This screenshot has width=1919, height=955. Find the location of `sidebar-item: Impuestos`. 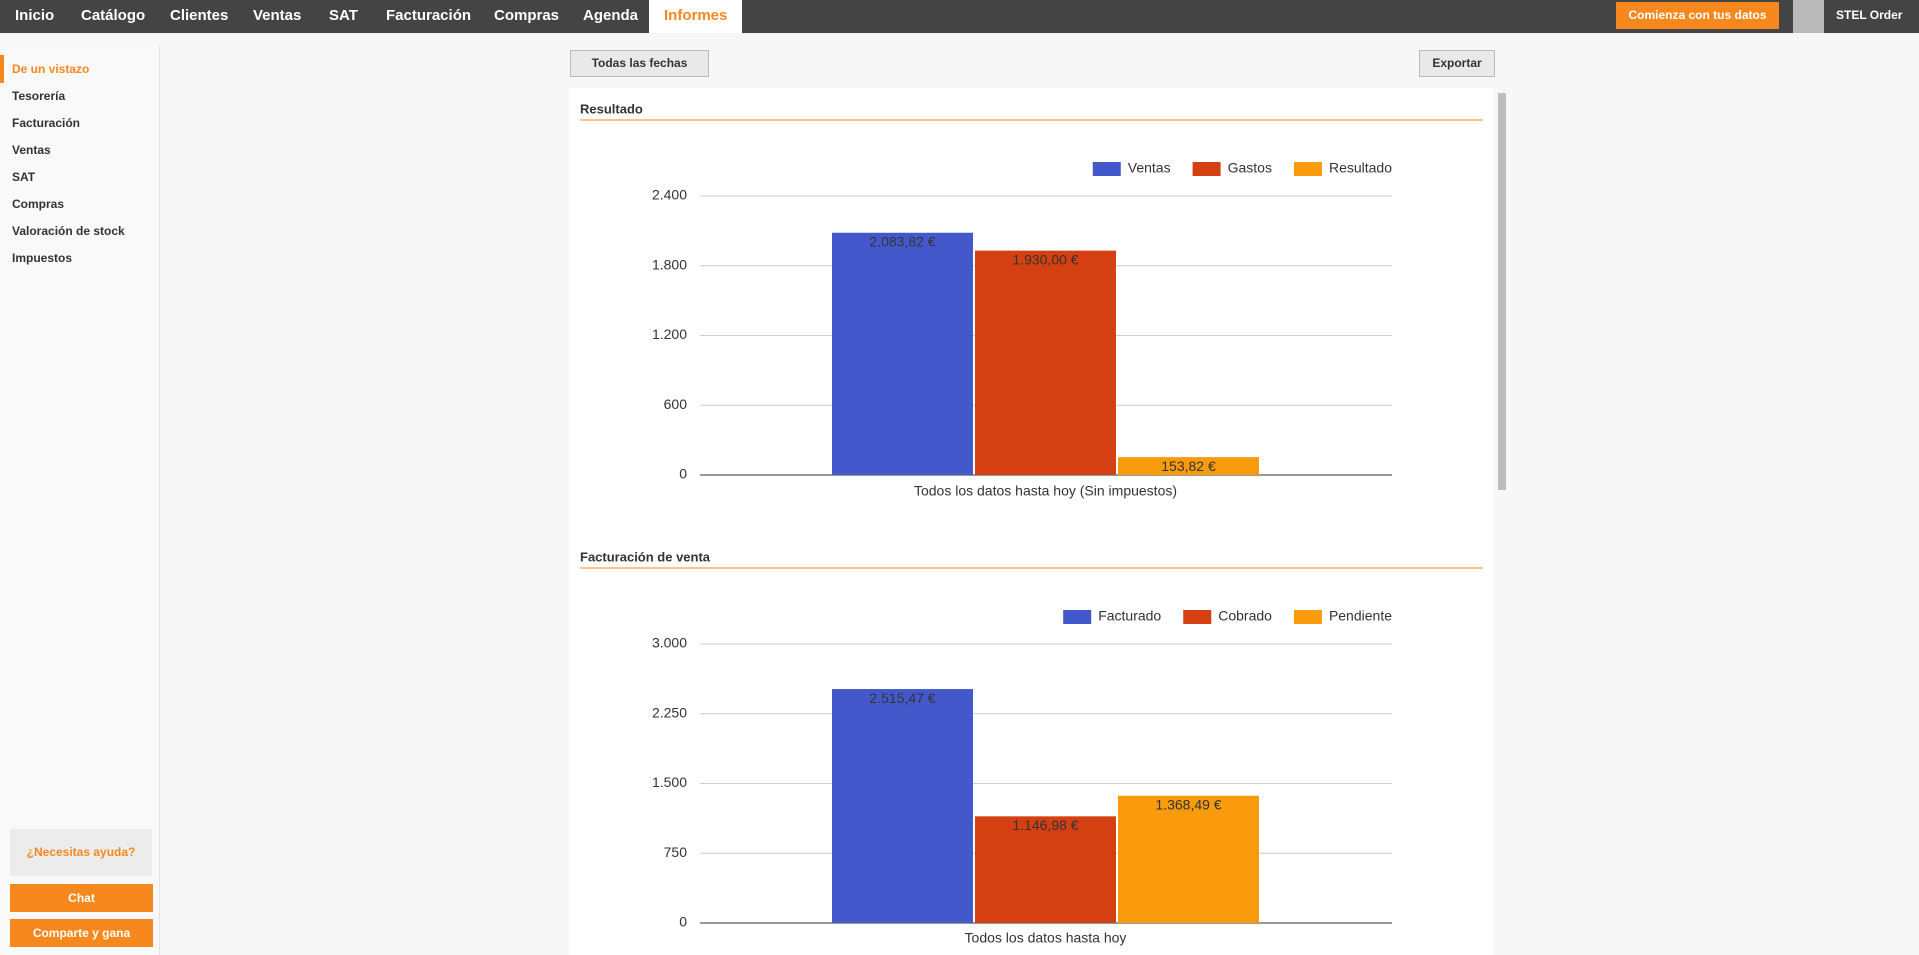

sidebar-item: Impuestos is located at coordinates (42, 258).